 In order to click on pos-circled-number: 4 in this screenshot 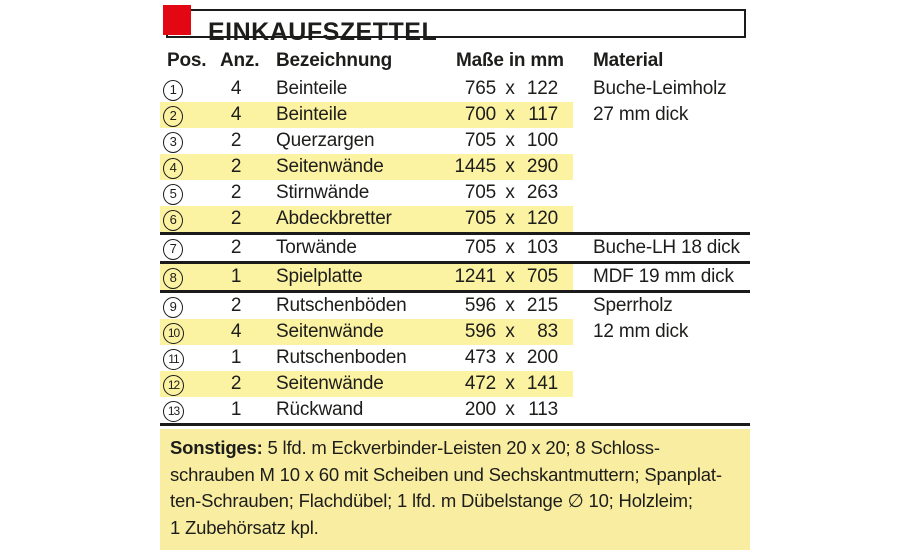, I will do `click(173, 168)`.